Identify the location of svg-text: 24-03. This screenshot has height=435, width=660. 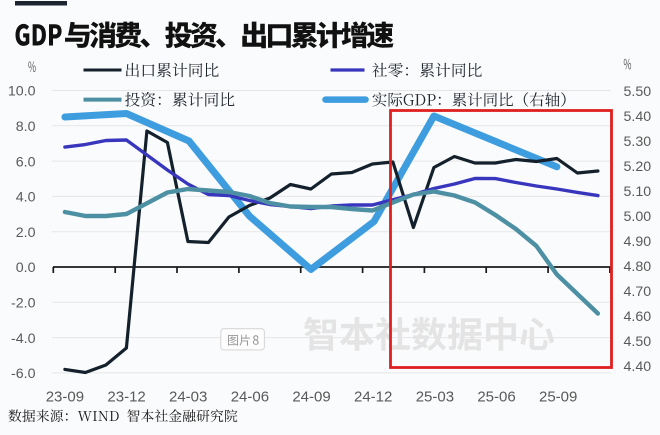
(188, 396).